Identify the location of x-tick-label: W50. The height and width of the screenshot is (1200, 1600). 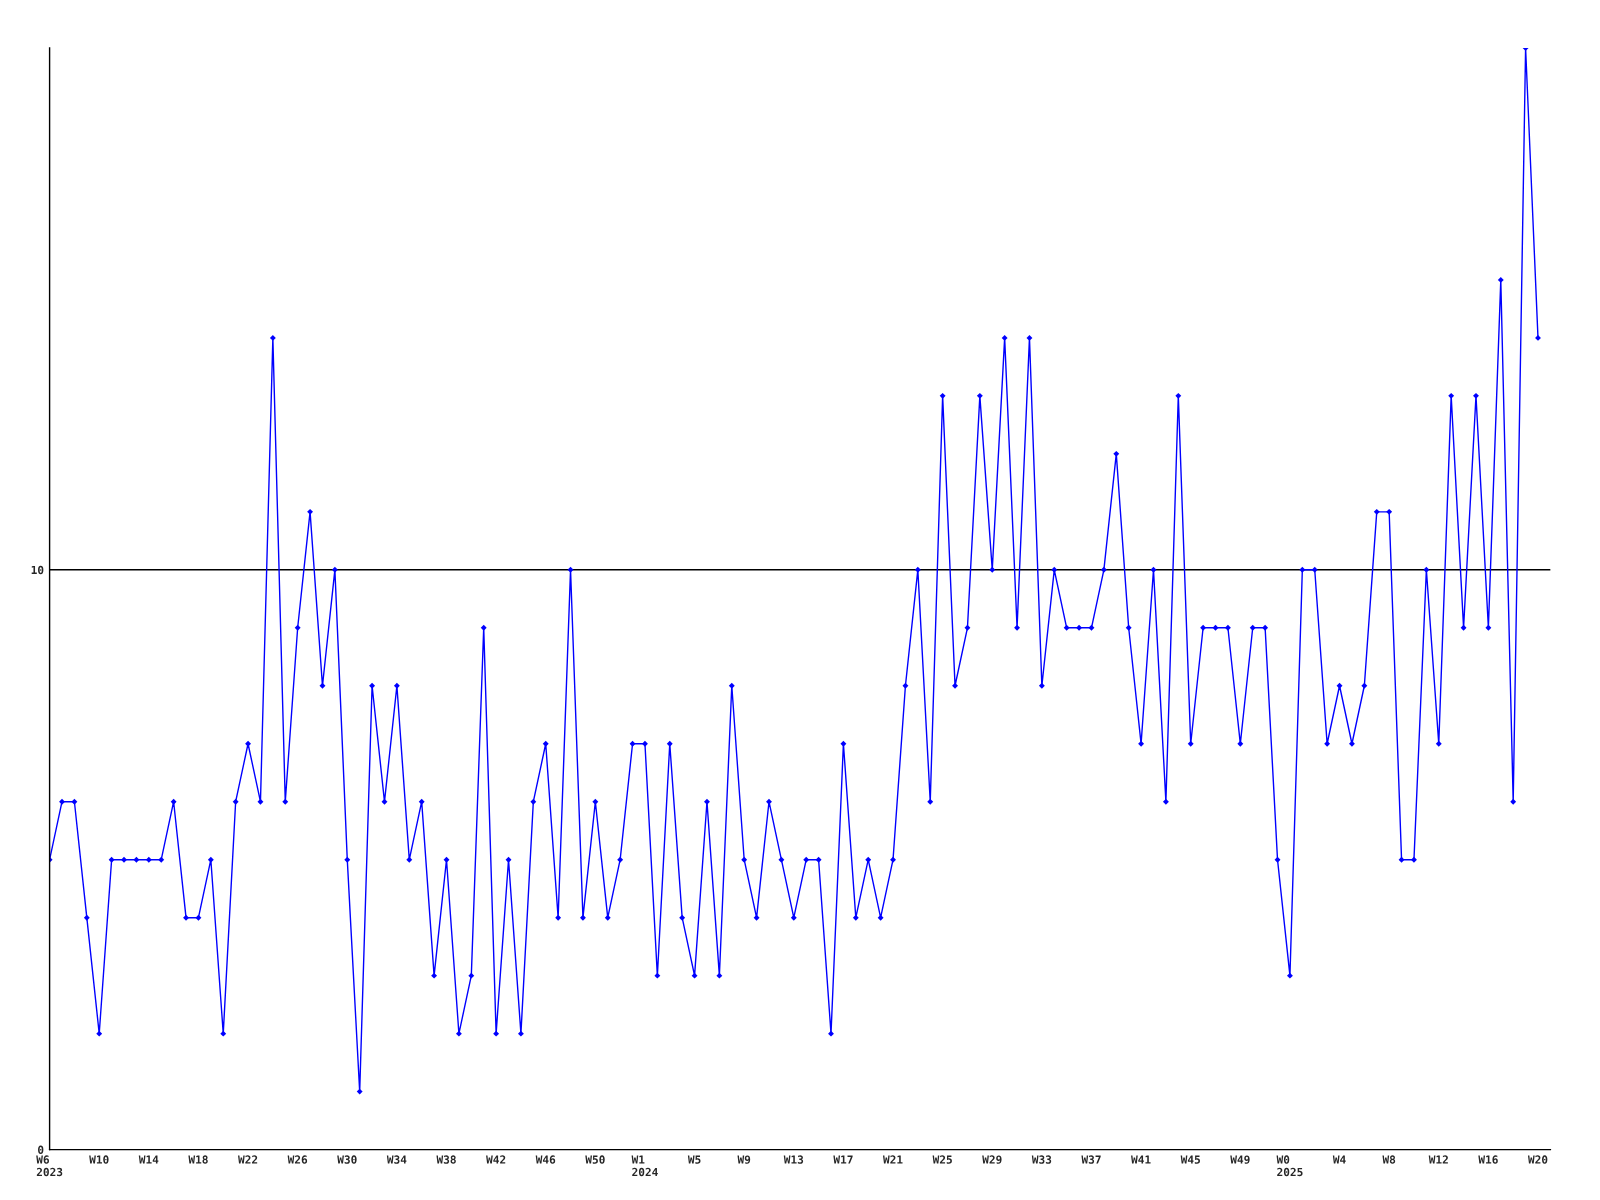
(595, 1159).